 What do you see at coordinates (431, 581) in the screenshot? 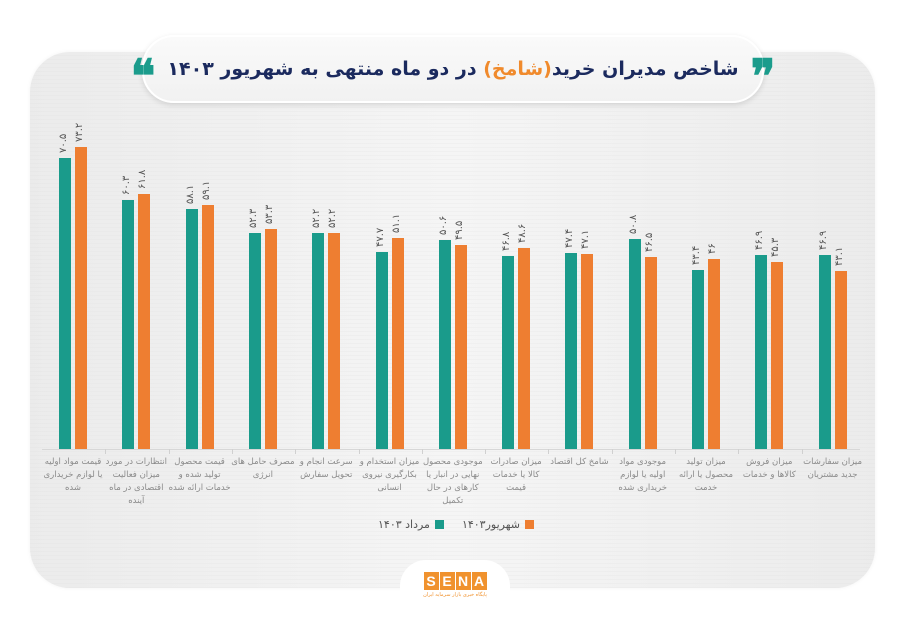
I see `logo-letter: S` at bounding box center [431, 581].